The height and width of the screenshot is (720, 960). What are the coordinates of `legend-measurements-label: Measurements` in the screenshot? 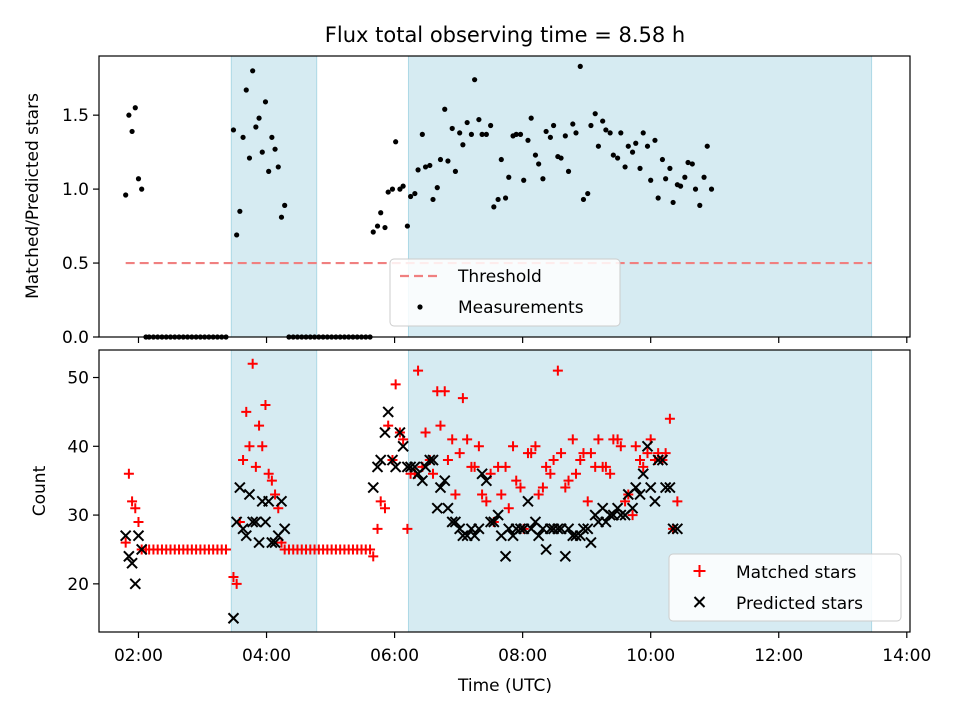 It's located at (521, 308).